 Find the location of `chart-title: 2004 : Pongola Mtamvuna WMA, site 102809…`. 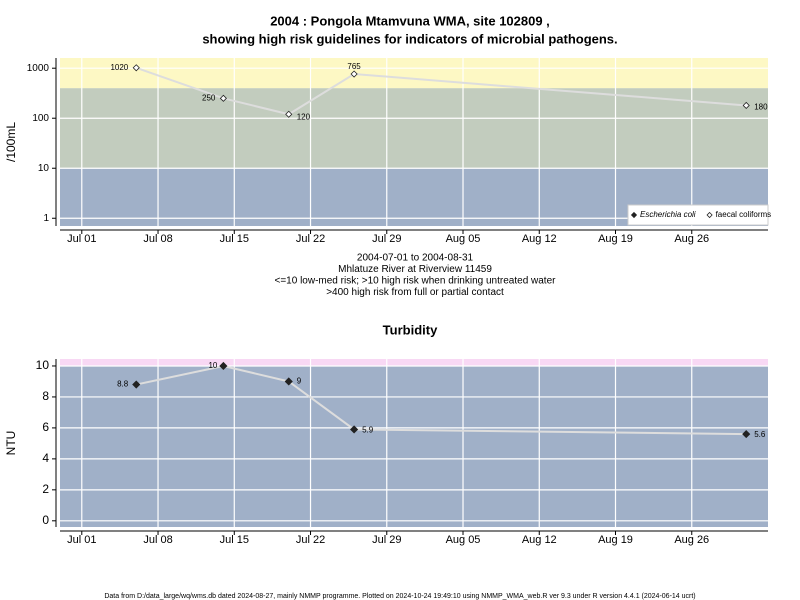

chart-title: 2004 : Pongola Mtamvuna WMA, site 102809… is located at coordinates (410, 20).